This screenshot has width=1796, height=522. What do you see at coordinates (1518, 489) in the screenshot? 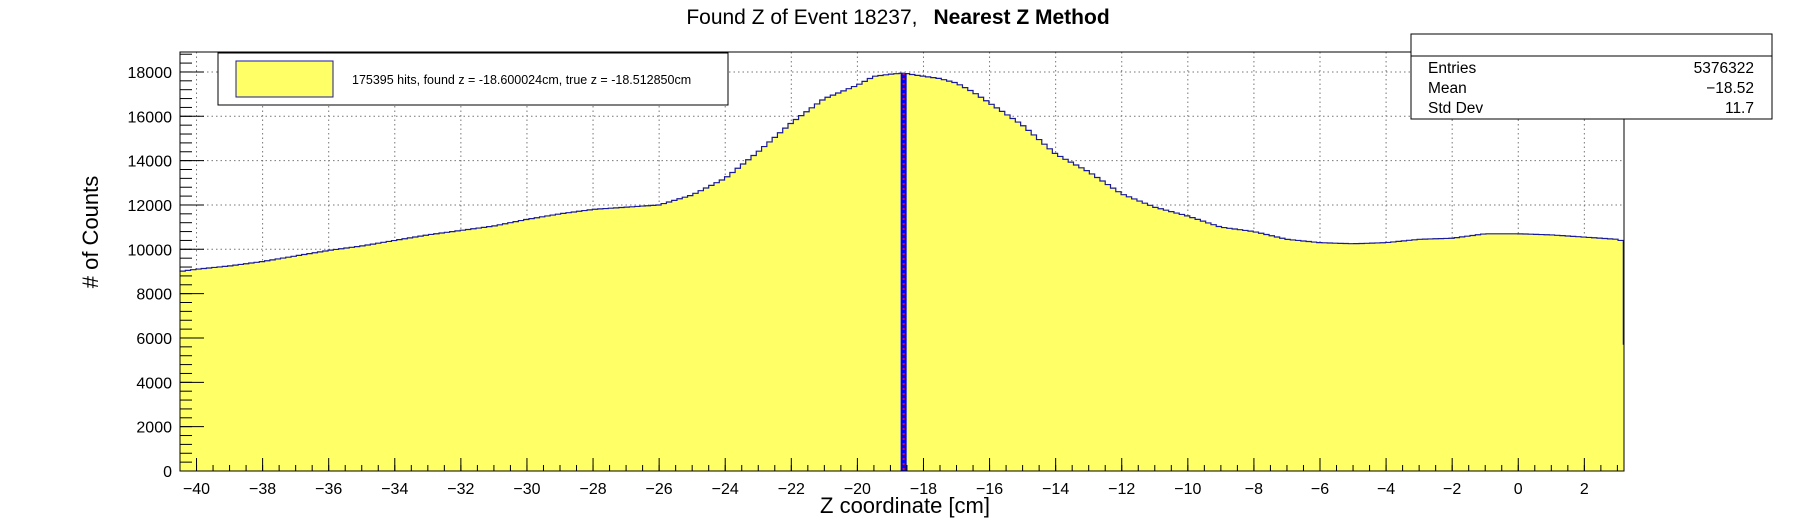
I see `x-tick-label: 0` at bounding box center [1518, 489].